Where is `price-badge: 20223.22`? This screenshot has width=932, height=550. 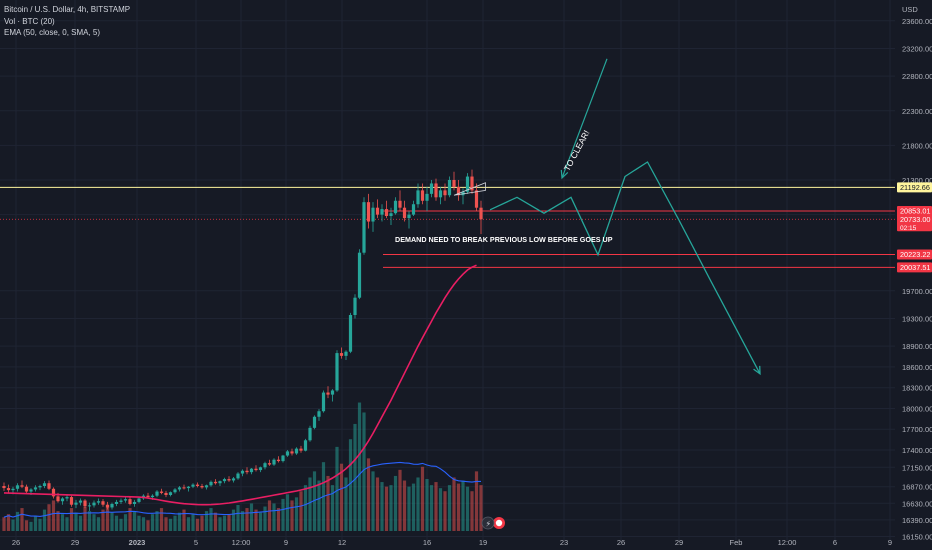
price-badge: 20223.22 is located at coordinates (914, 254).